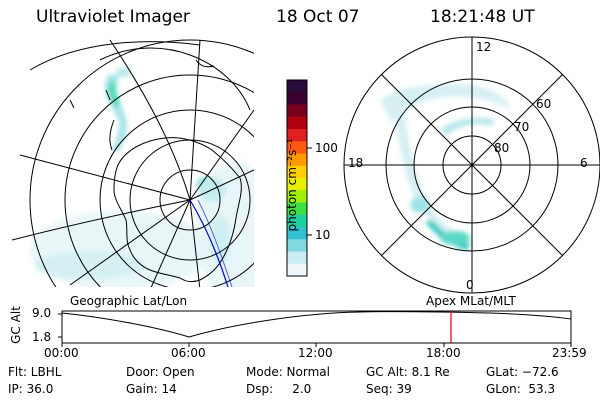 This screenshot has height=400, width=600. What do you see at coordinates (521, 389) in the screenshot?
I see `glon-label: GLon: 53.3` at bounding box center [521, 389].